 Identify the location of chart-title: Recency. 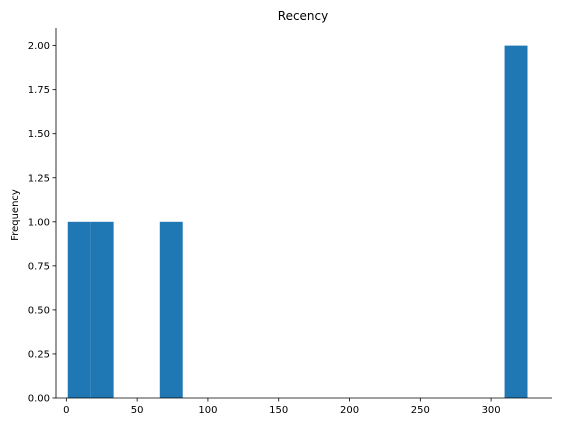
(303, 16).